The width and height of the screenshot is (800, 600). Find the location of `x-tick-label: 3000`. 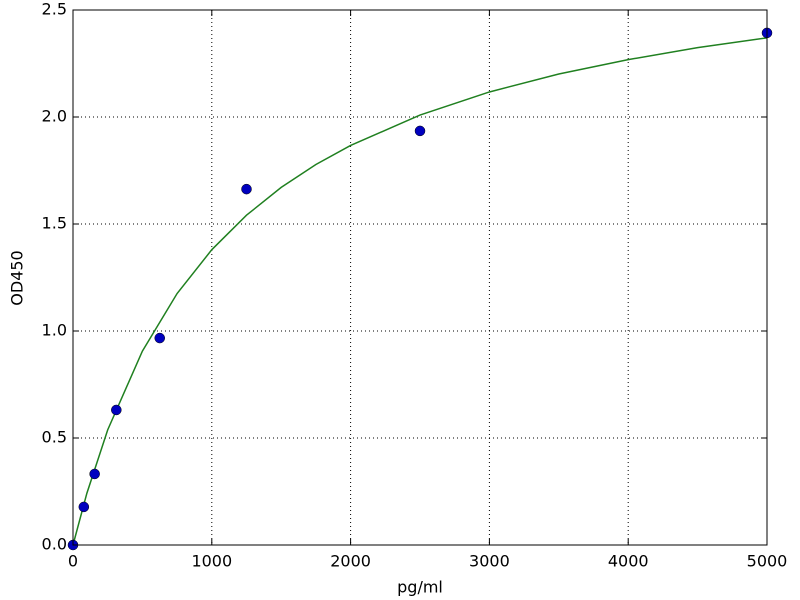

x-tick-label: 3000 is located at coordinates (489, 561).